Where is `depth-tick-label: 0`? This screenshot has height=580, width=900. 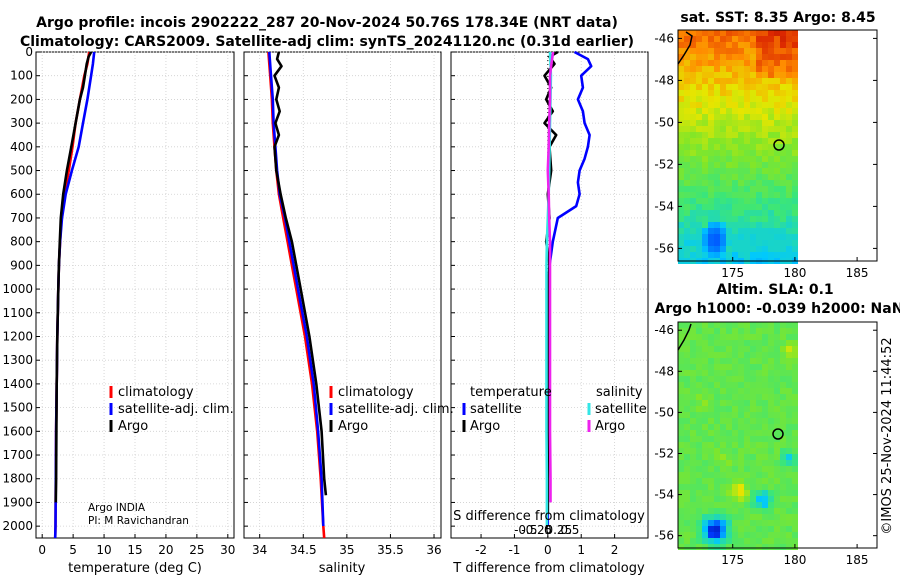 depth-tick-label: 0 is located at coordinates (29, 52).